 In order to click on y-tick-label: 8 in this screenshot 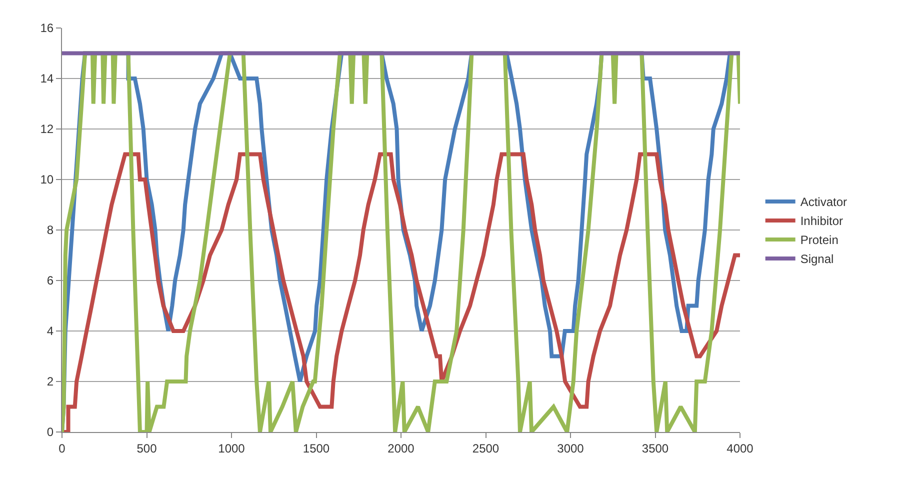, I will do `click(50, 230)`.